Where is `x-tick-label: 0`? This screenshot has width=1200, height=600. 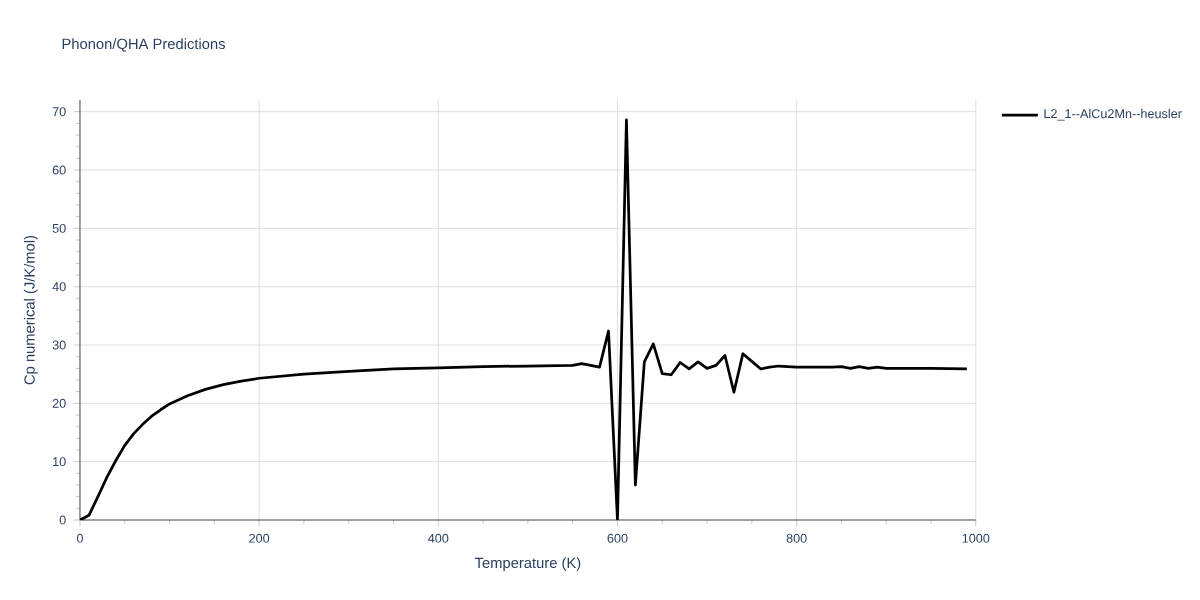 x-tick-label: 0 is located at coordinates (80, 538).